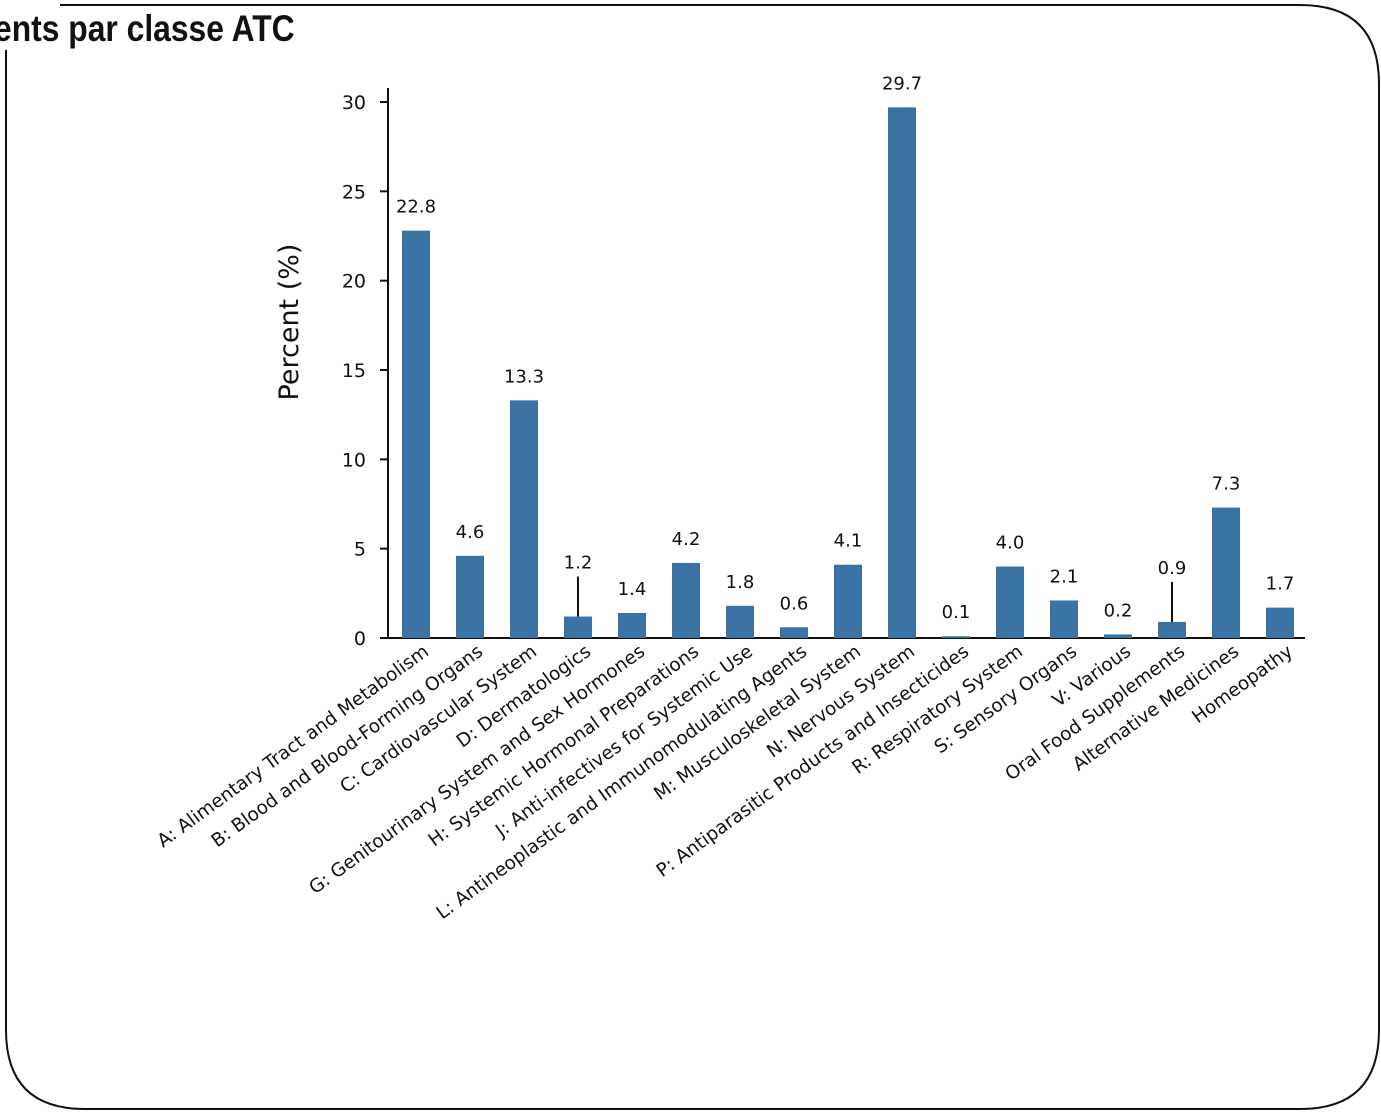 The image size is (1381, 1114). I want to click on data-label: 0.9, so click(1172, 568).